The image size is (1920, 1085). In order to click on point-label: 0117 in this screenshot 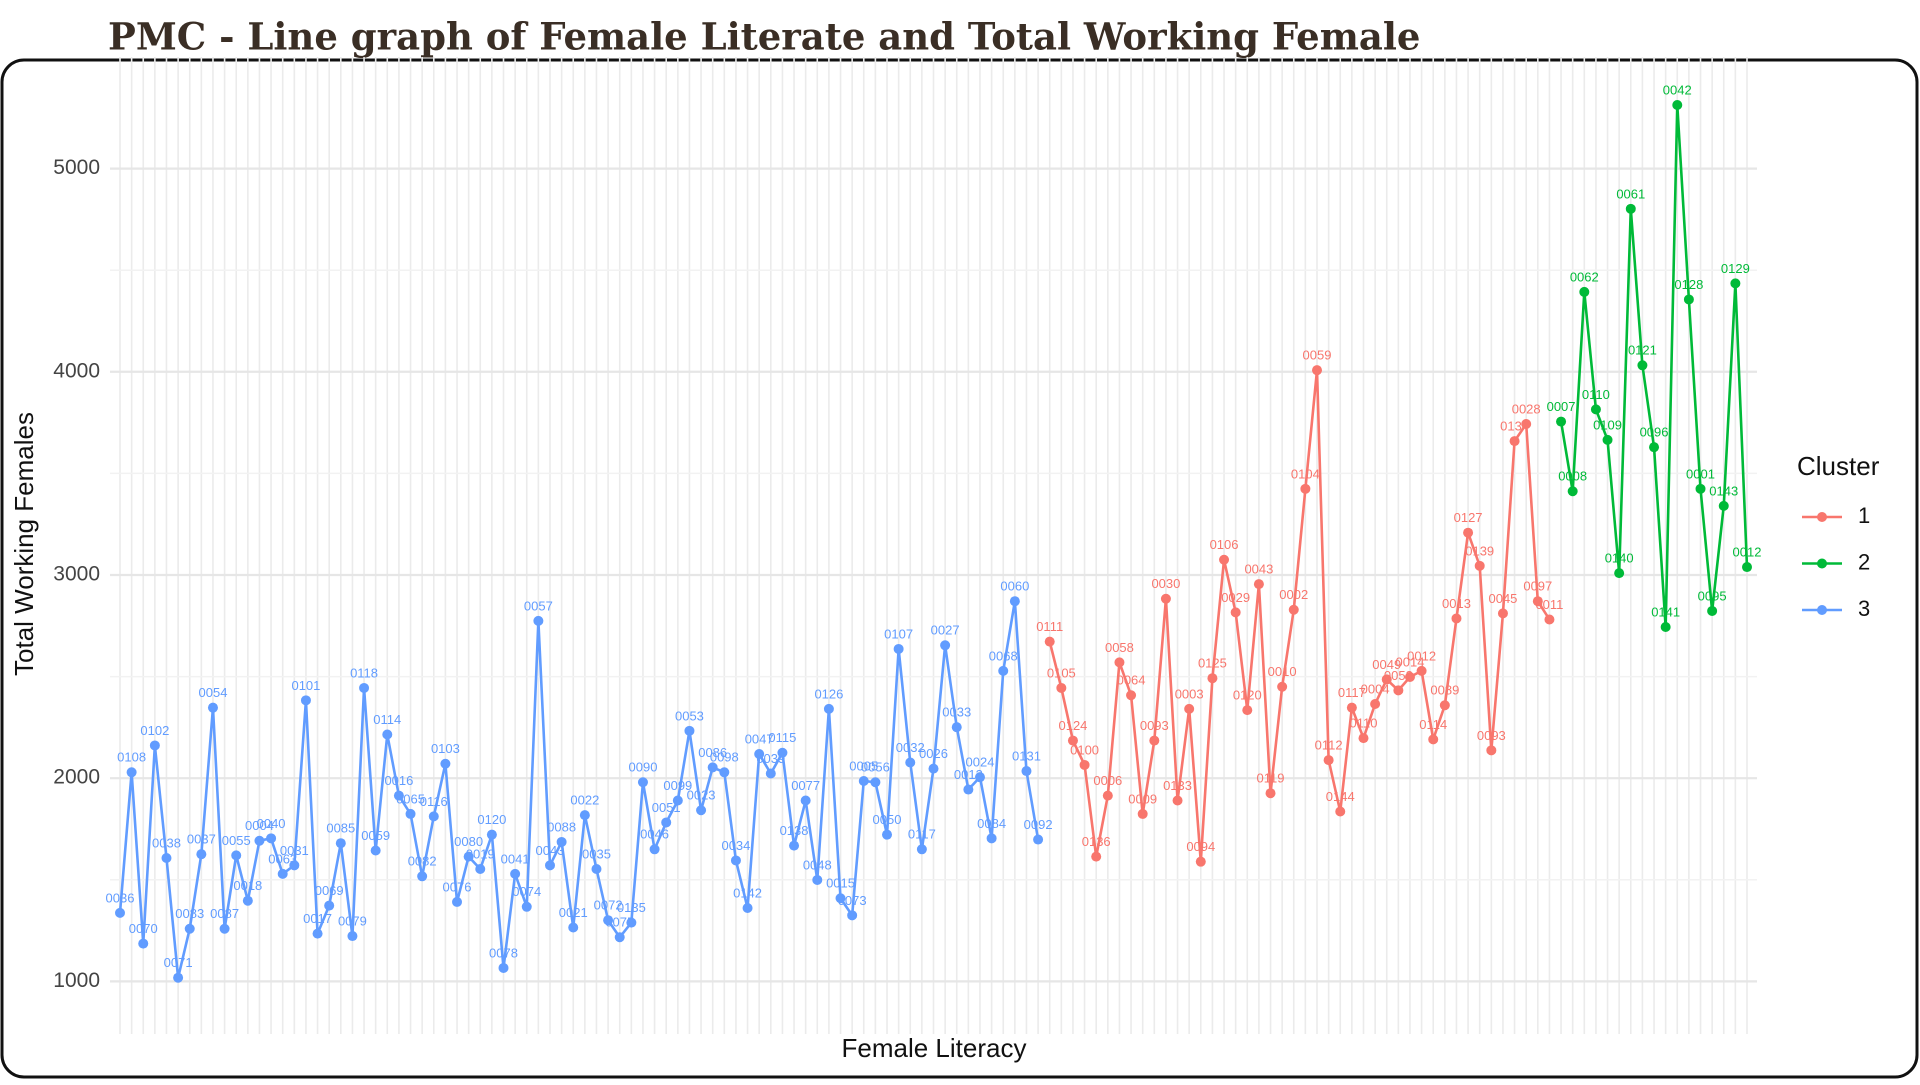, I will do `click(922, 834)`.